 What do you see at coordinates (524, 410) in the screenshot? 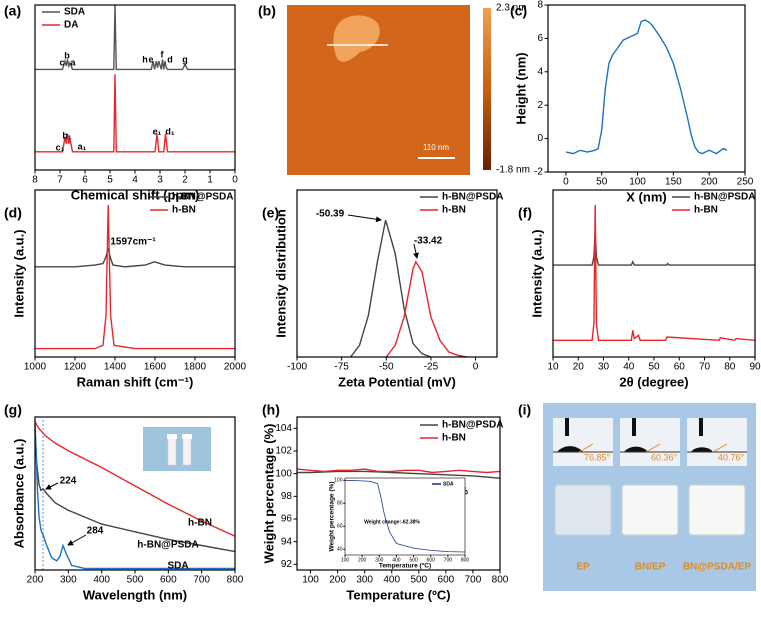
I see `panel-label: (i)` at bounding box center [524, 410].